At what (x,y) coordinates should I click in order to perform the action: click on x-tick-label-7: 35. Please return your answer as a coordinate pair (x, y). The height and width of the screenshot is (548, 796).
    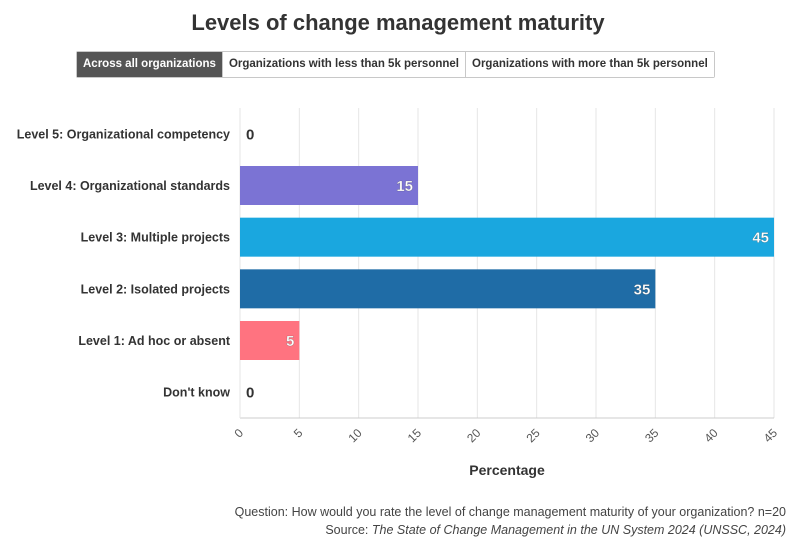
    Looking at the image, I should click on (652, 436).